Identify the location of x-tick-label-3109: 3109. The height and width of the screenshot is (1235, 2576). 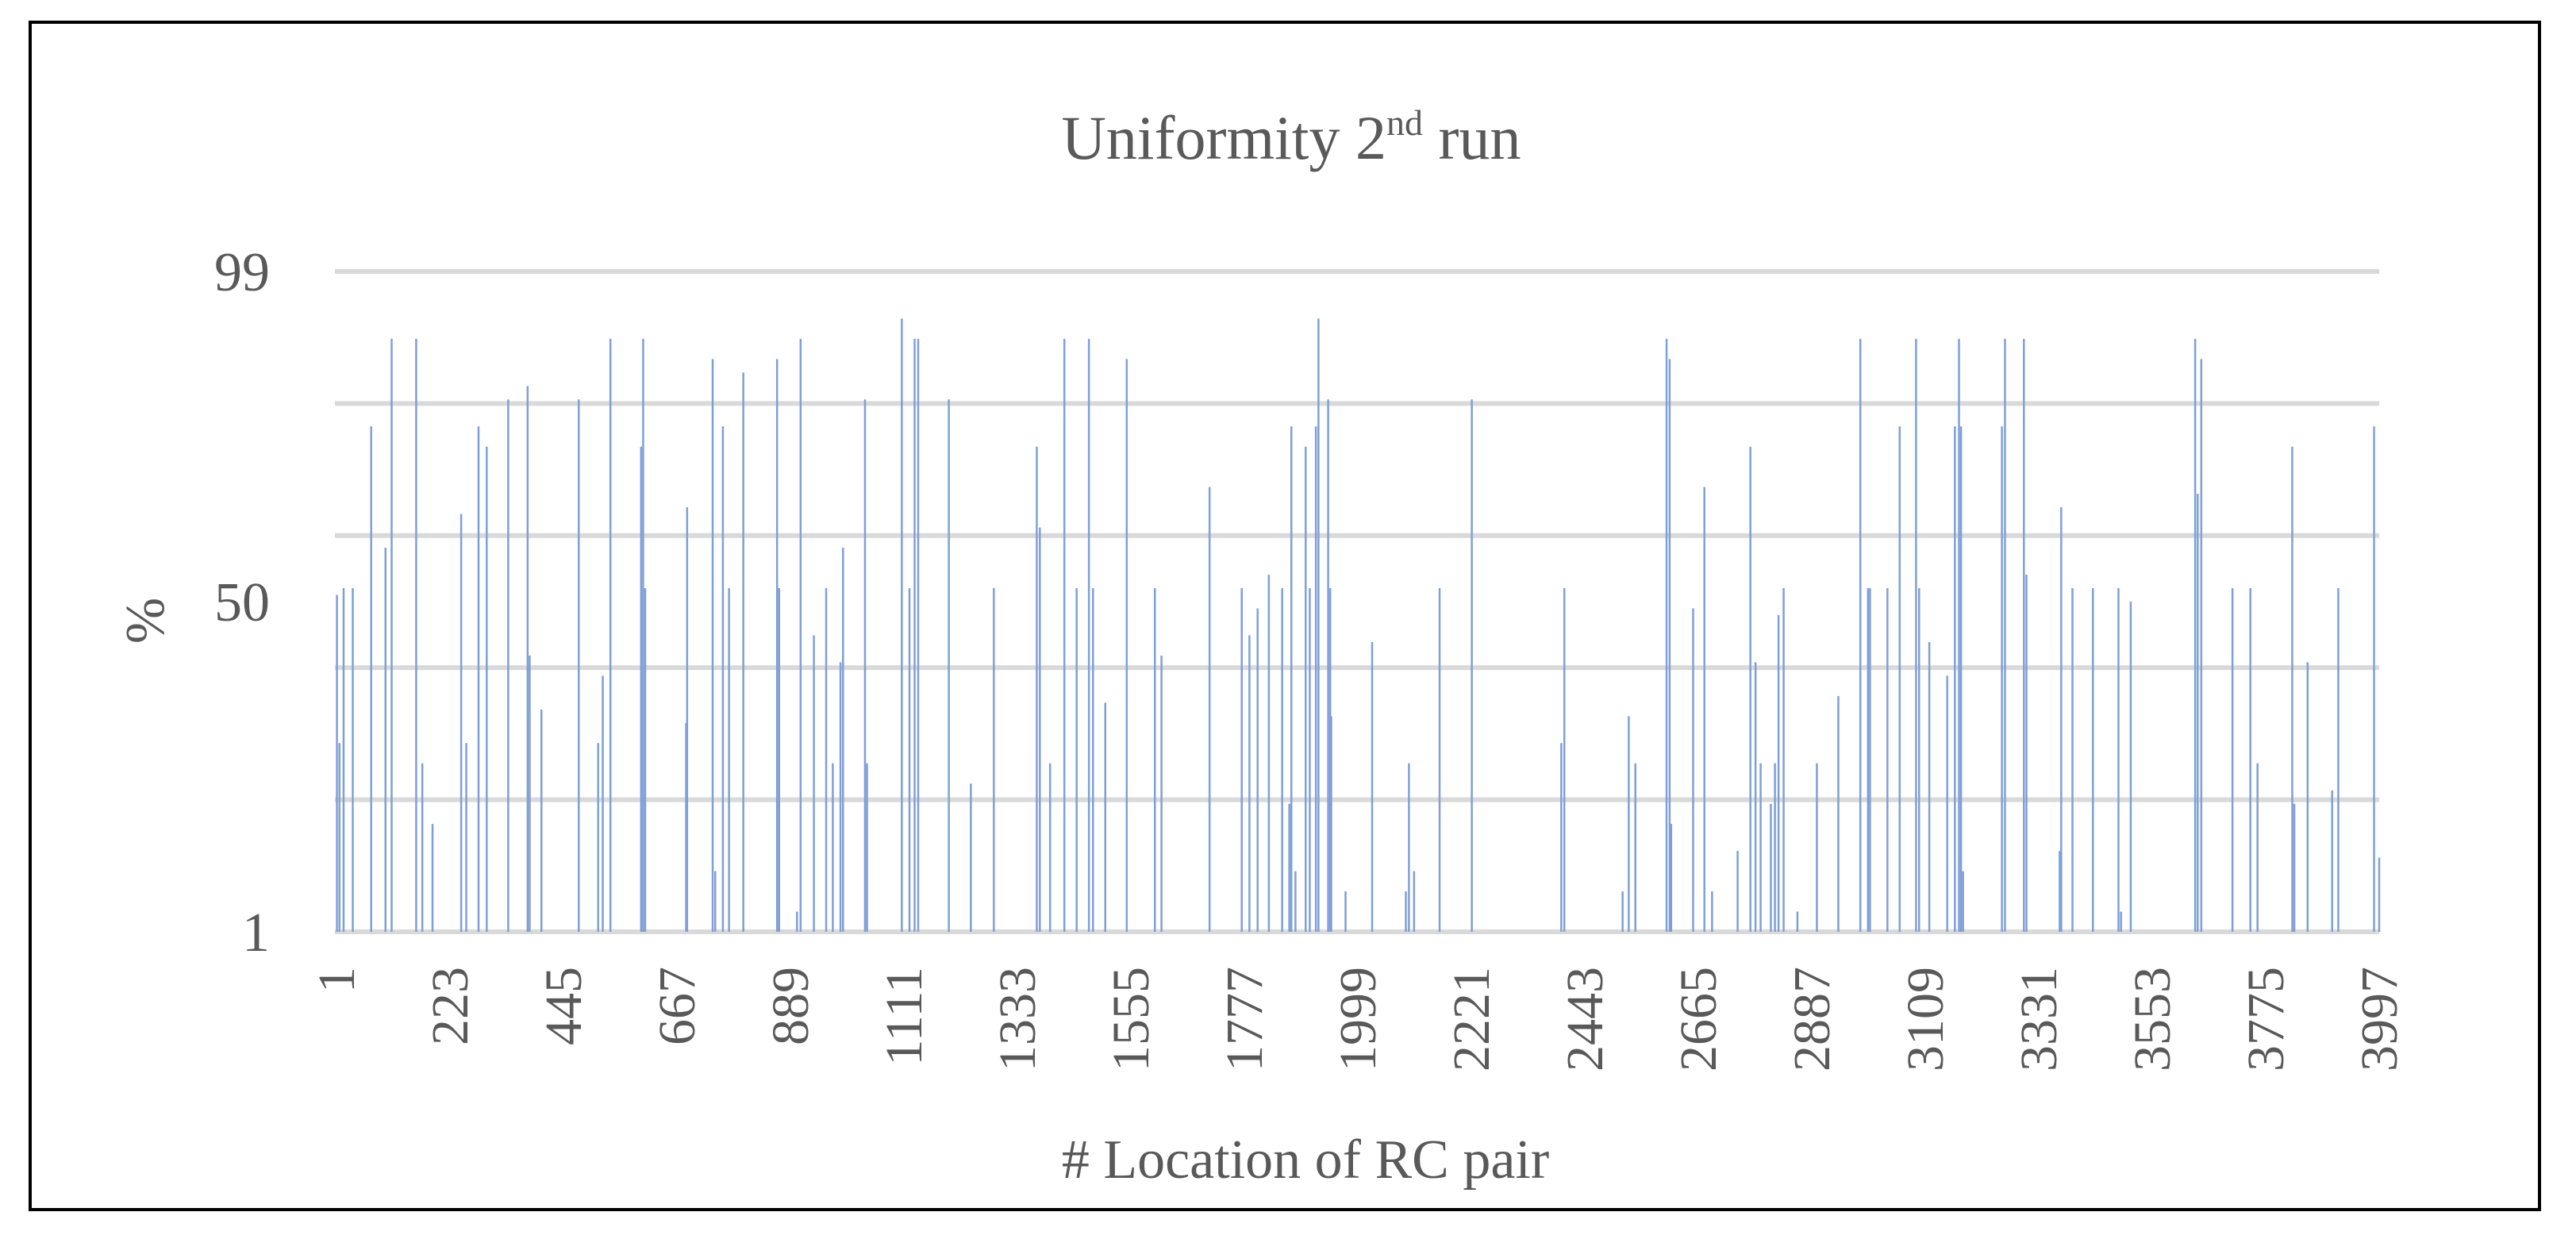
(1926, 1019).